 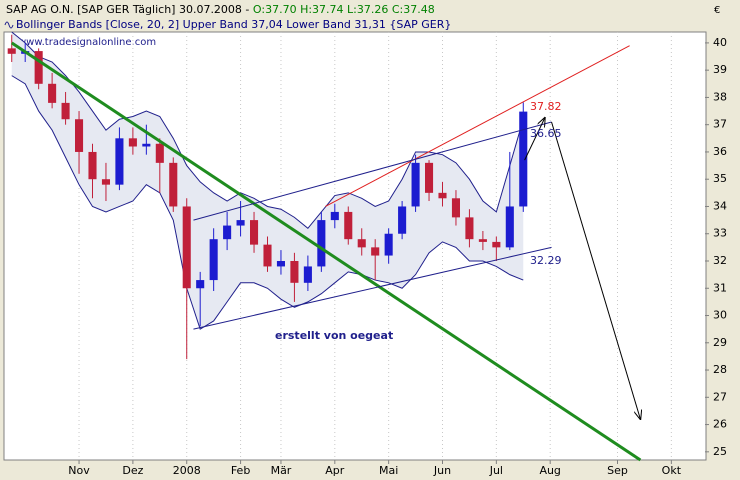 What do you see at coordinates (717, 10) in the screenshot?
I see `currency: €` at bounding box center [717, 10].